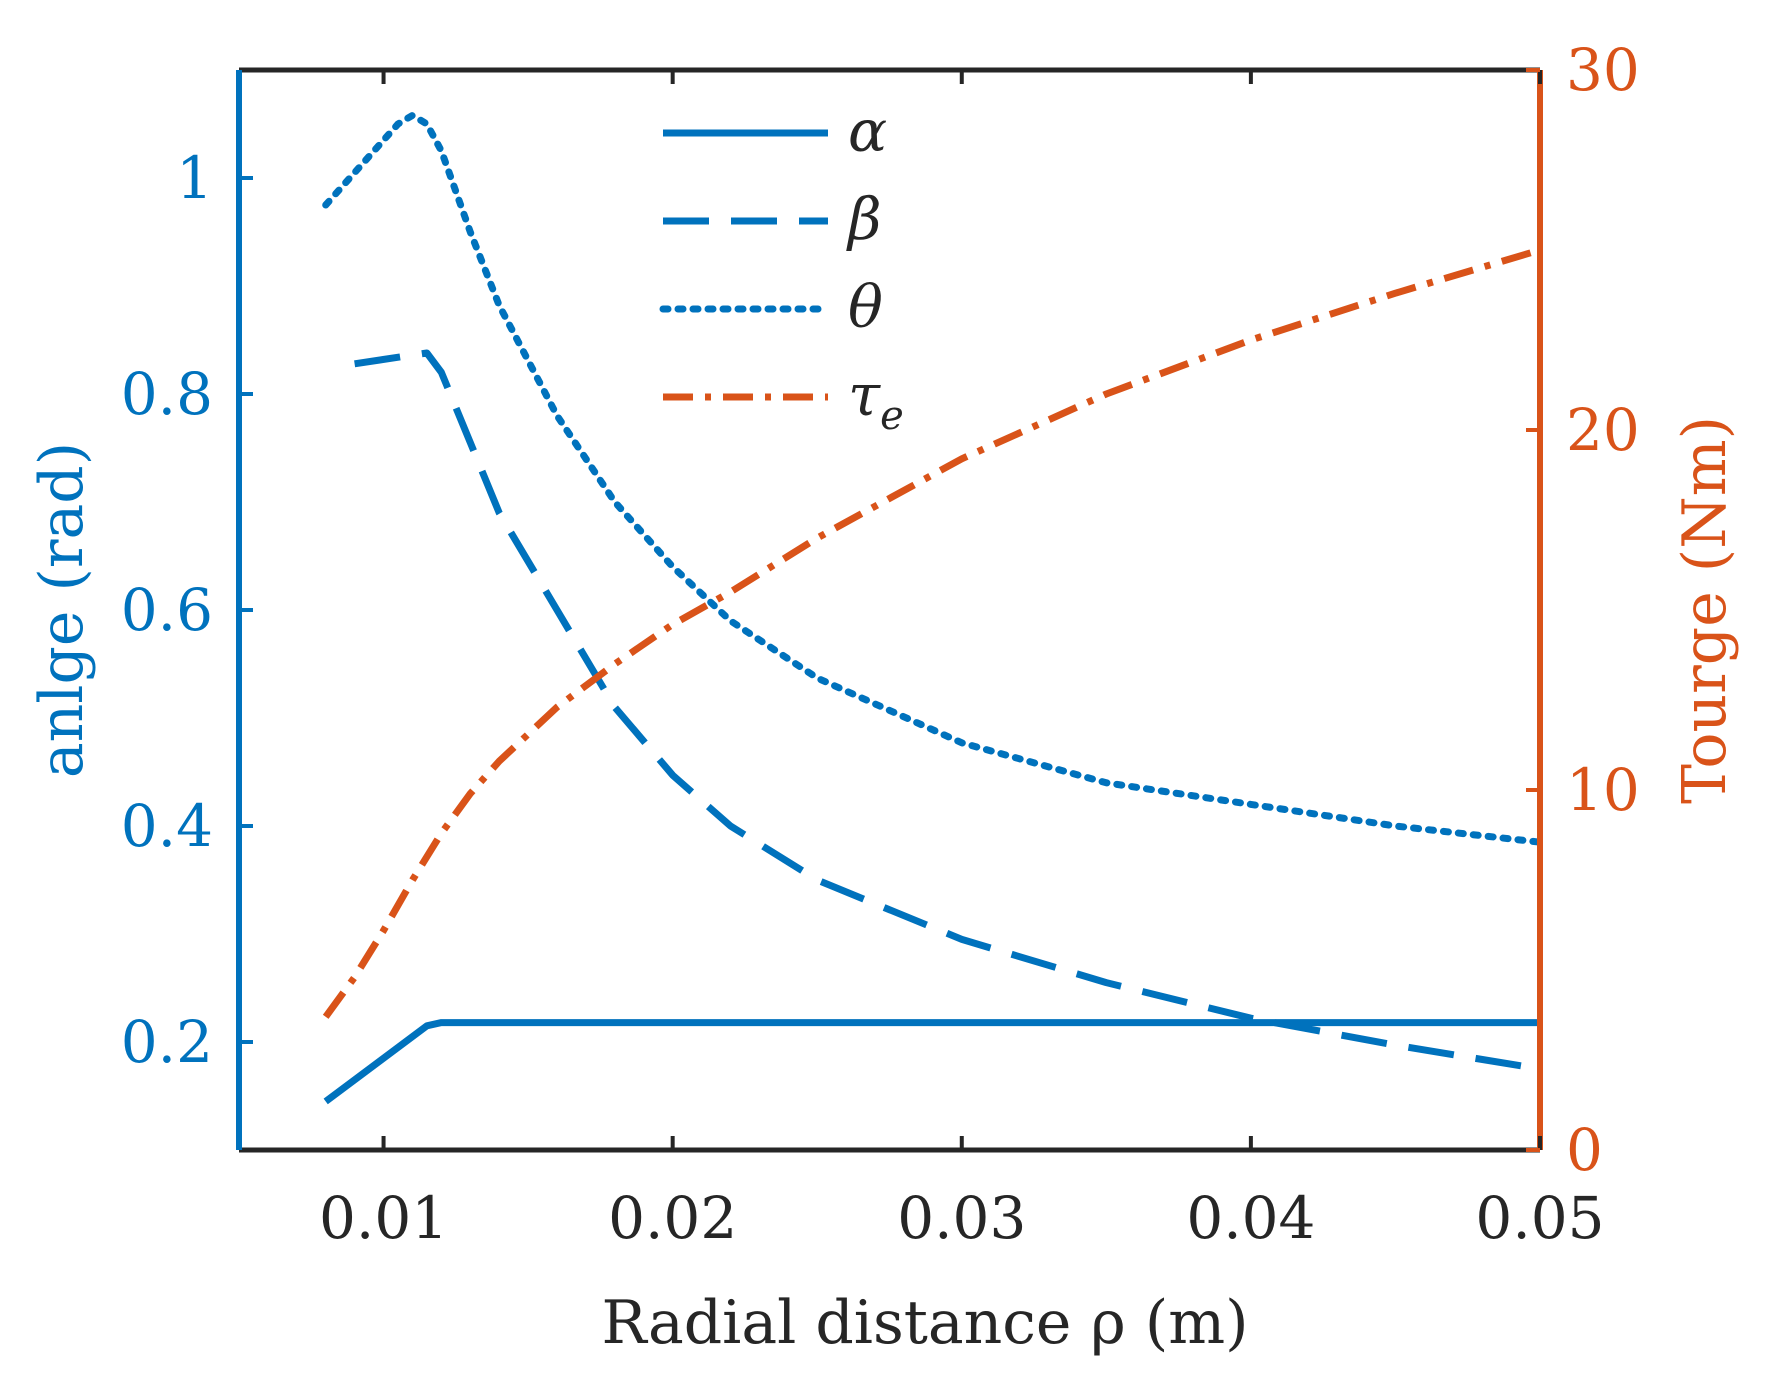 The width and height of the screenshot is (1777, 1380). Describe the element at coordinates (1705, 610) in the screenshot. I see `y-axis-right-label: Tourge (Nm)` at that location.